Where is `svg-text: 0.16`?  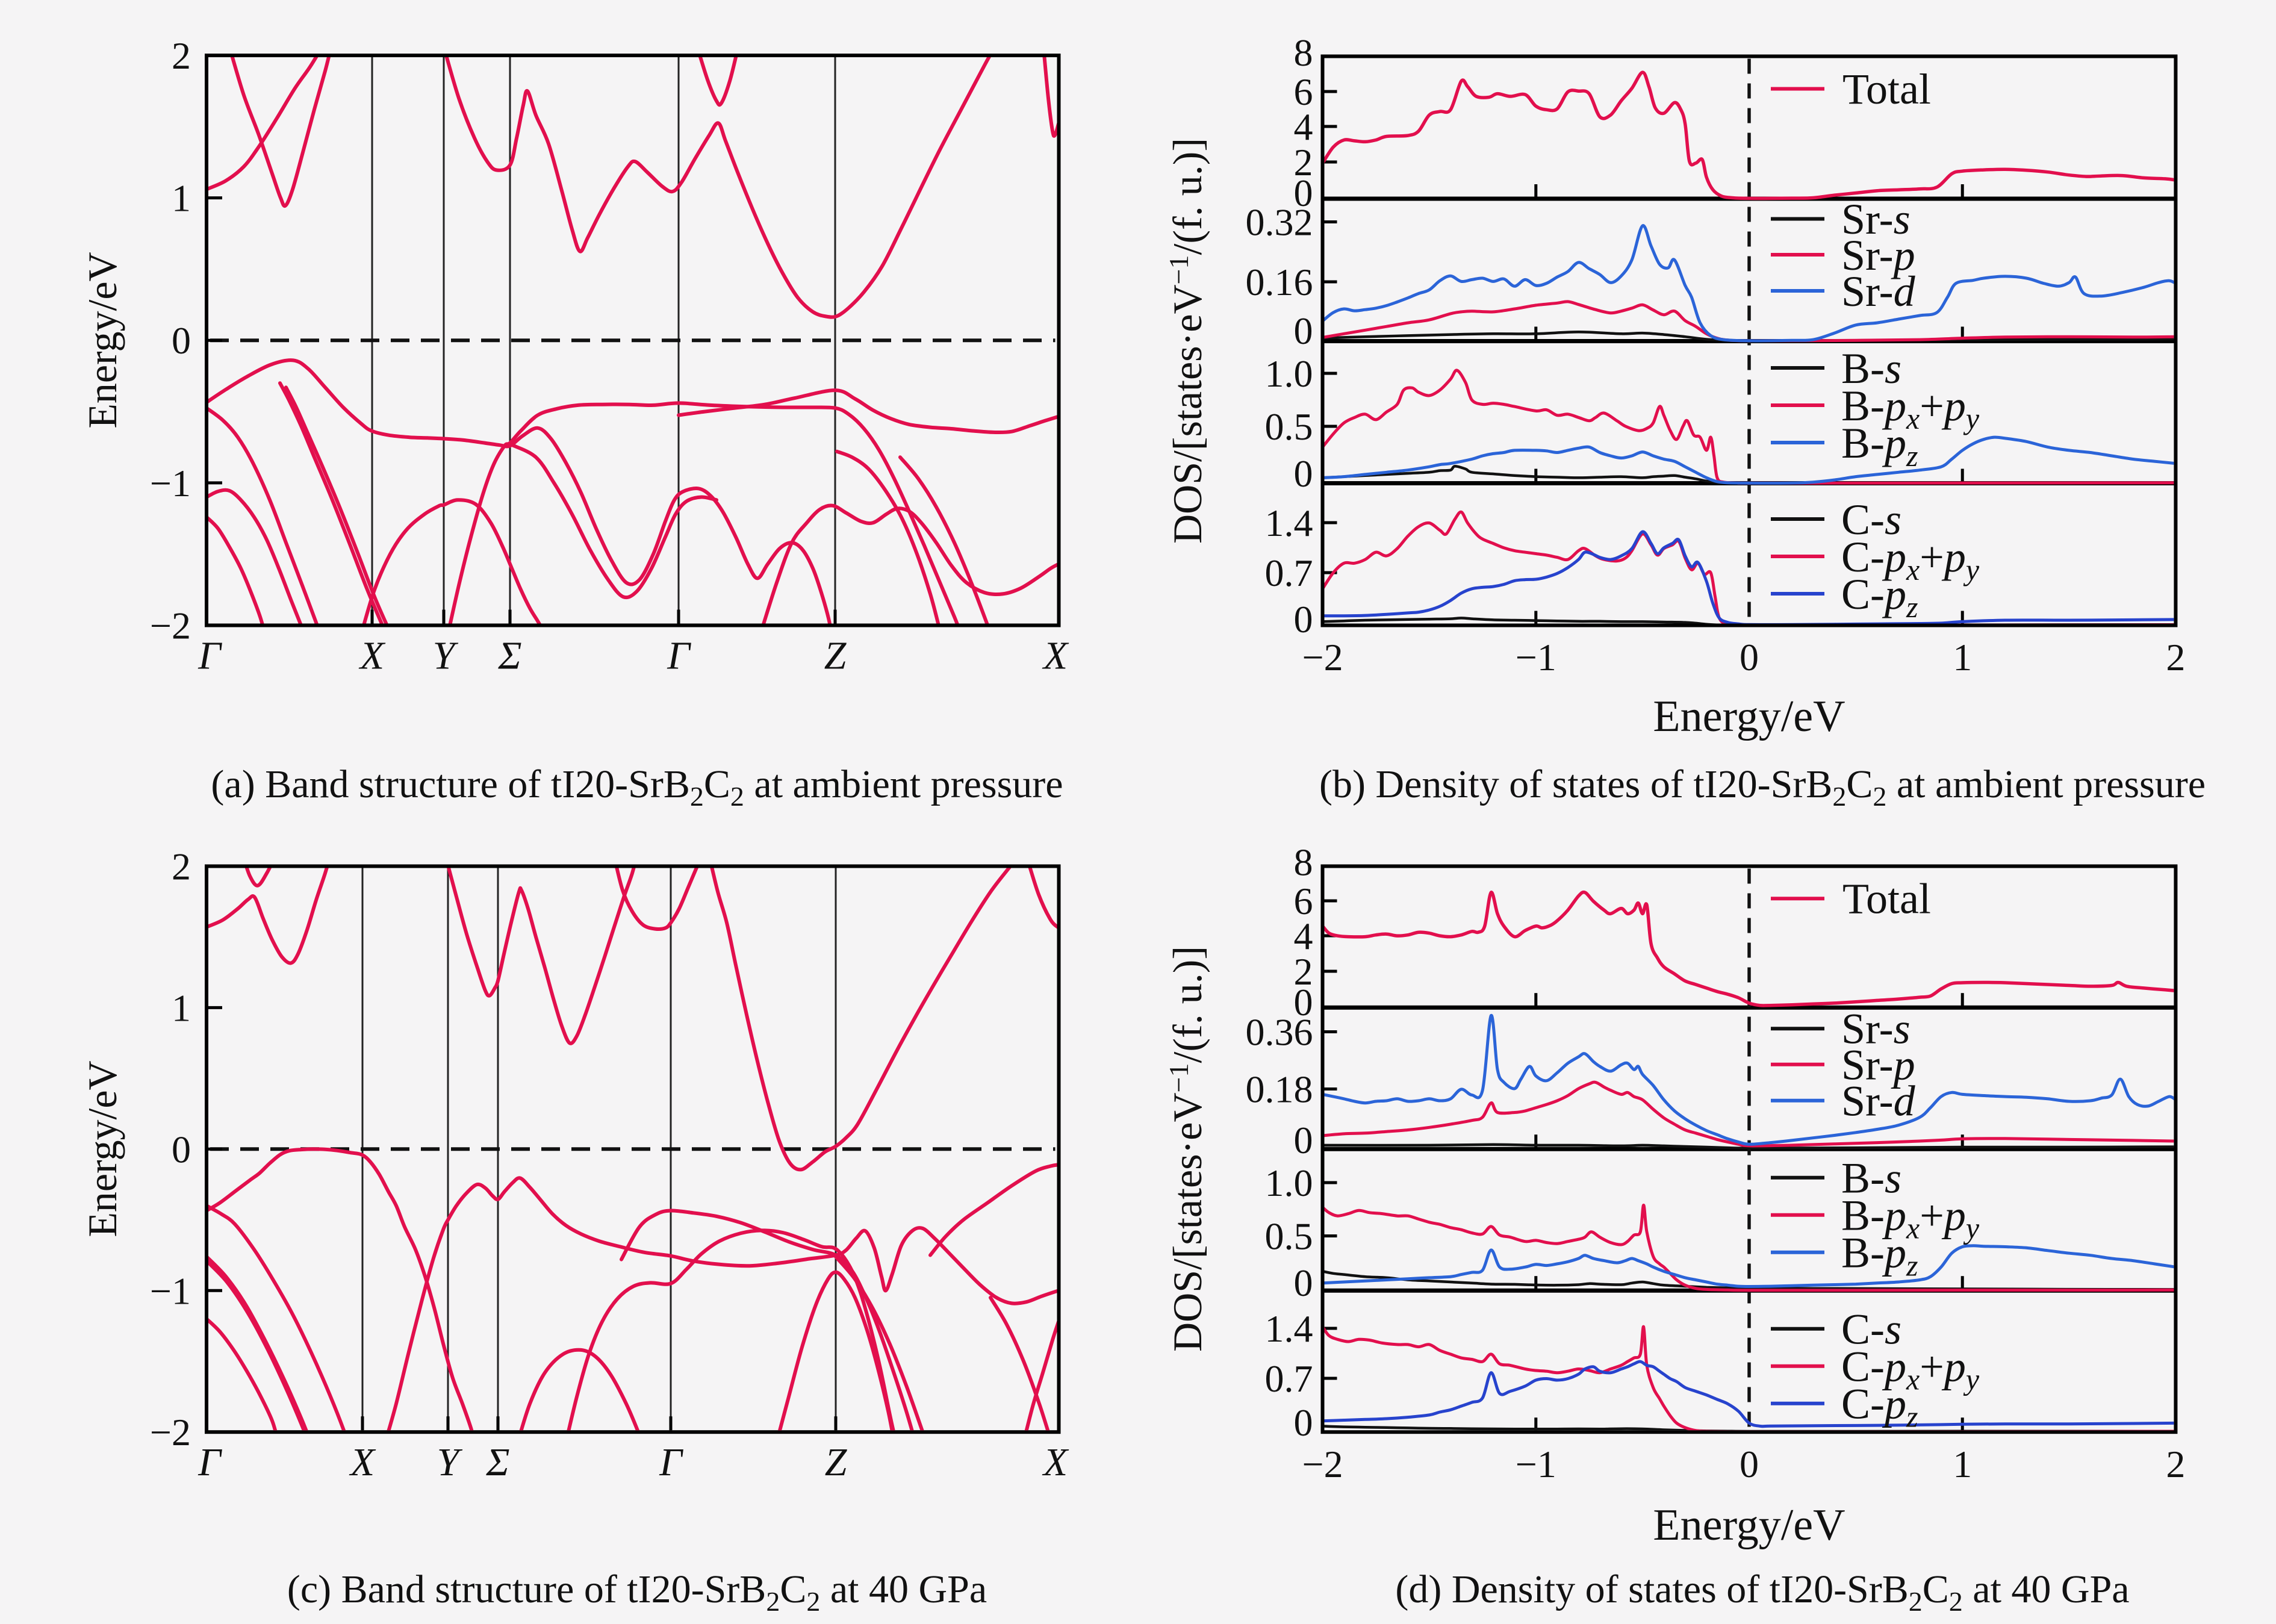
svg-text: 0.16 is located at coordinates (1279, 282).